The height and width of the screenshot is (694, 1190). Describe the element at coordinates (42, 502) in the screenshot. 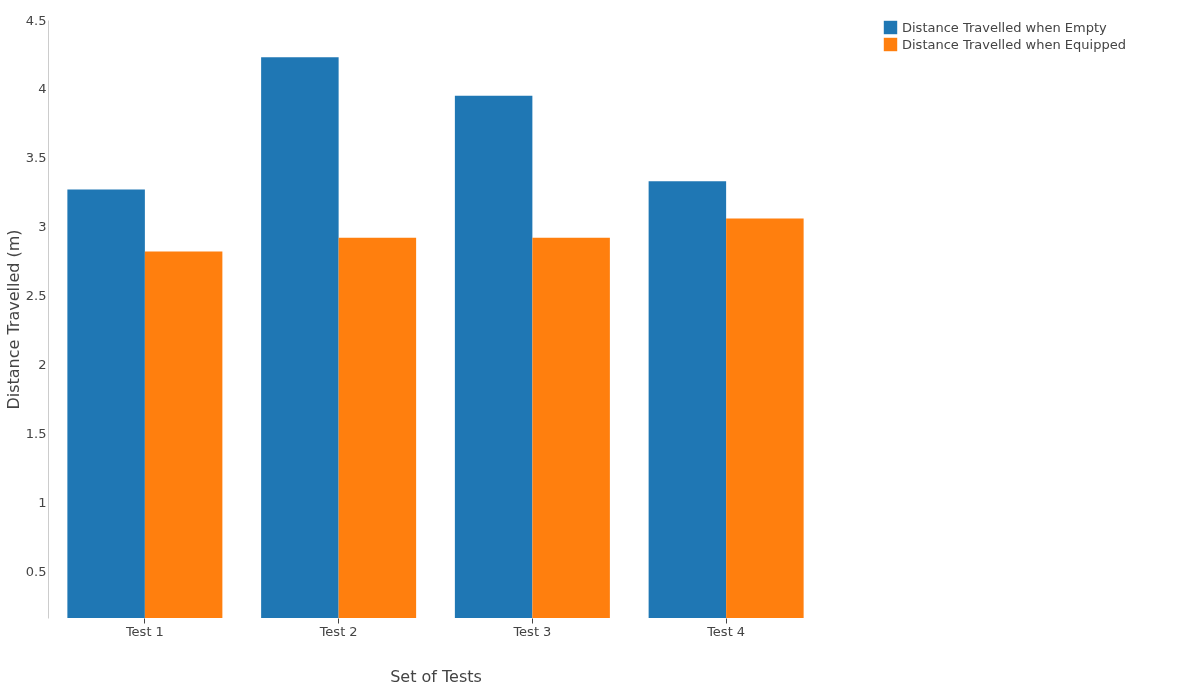

I see `y-tick-label: 1` at that location.